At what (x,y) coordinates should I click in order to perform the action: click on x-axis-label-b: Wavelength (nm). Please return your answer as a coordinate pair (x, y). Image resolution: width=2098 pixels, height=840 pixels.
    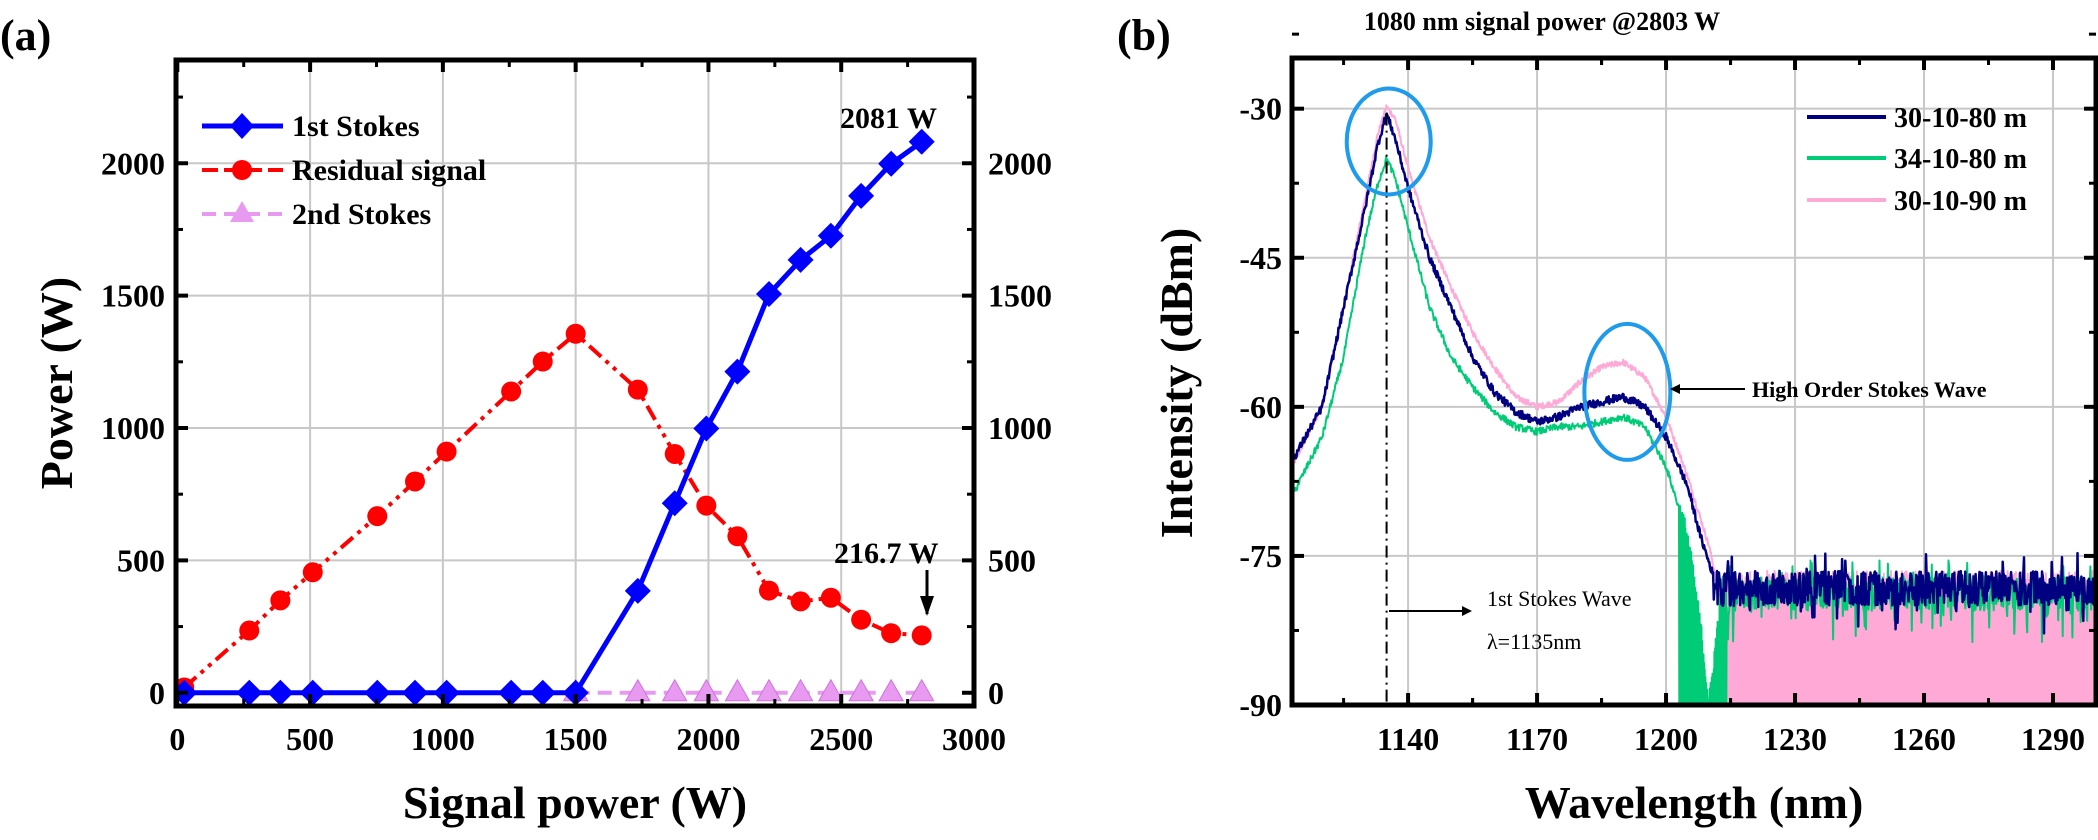
    Looking at the image, I should click on (1694, 802).